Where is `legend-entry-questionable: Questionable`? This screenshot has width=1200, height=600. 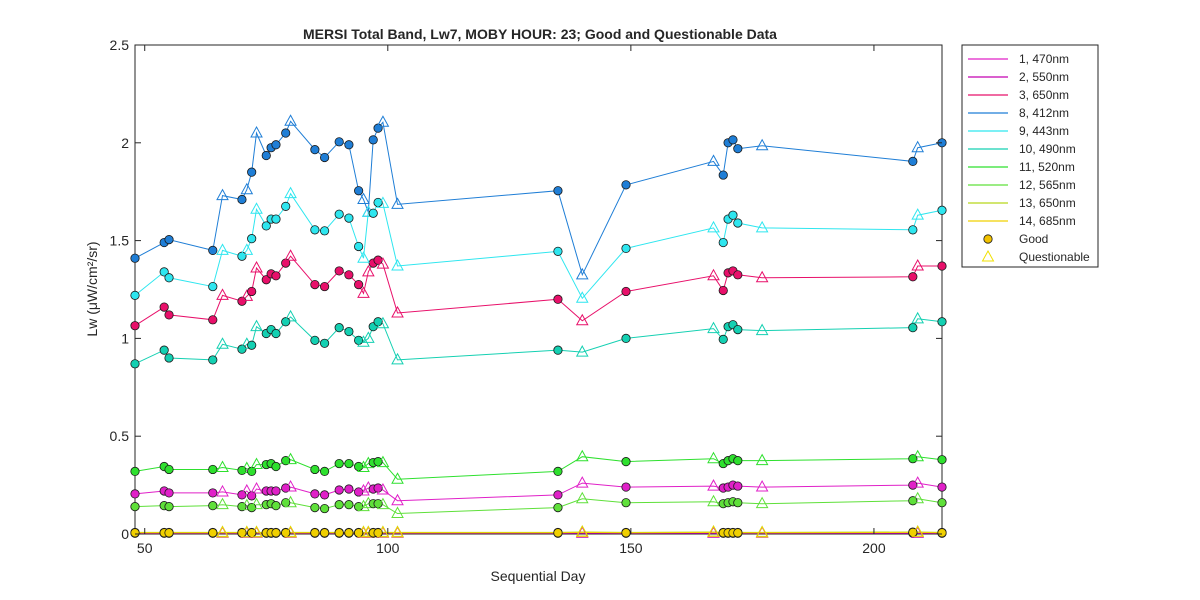
legend-entry-questionable: Questionable is located at coordinates (1054, 257).